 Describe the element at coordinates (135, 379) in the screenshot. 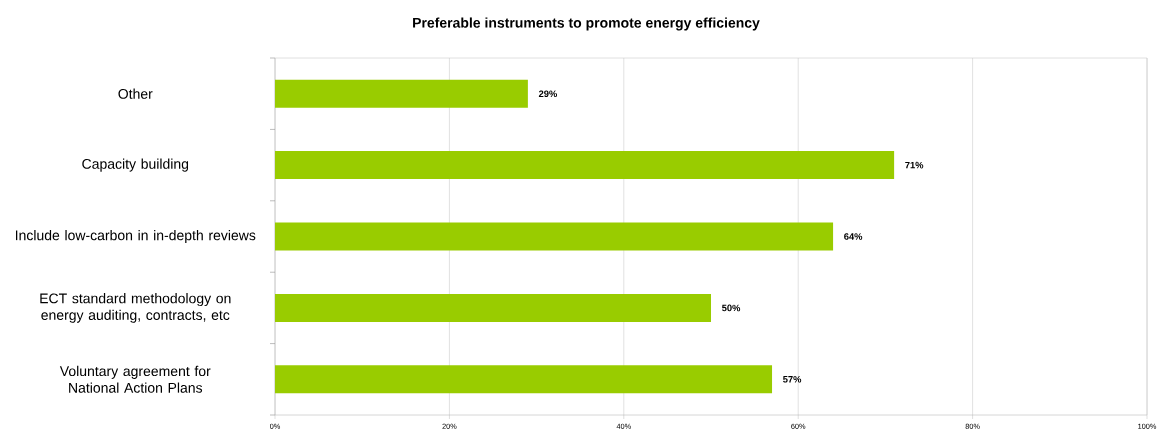

I see `y-tick-label: Voluntary agreement for National Action Plans` at that location.